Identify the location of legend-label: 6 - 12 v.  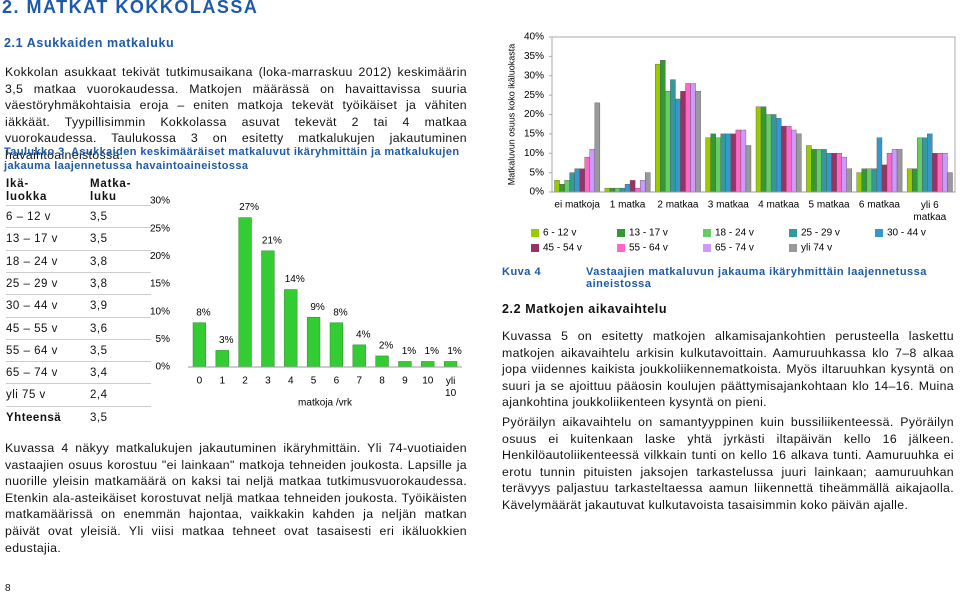
(559, 233).